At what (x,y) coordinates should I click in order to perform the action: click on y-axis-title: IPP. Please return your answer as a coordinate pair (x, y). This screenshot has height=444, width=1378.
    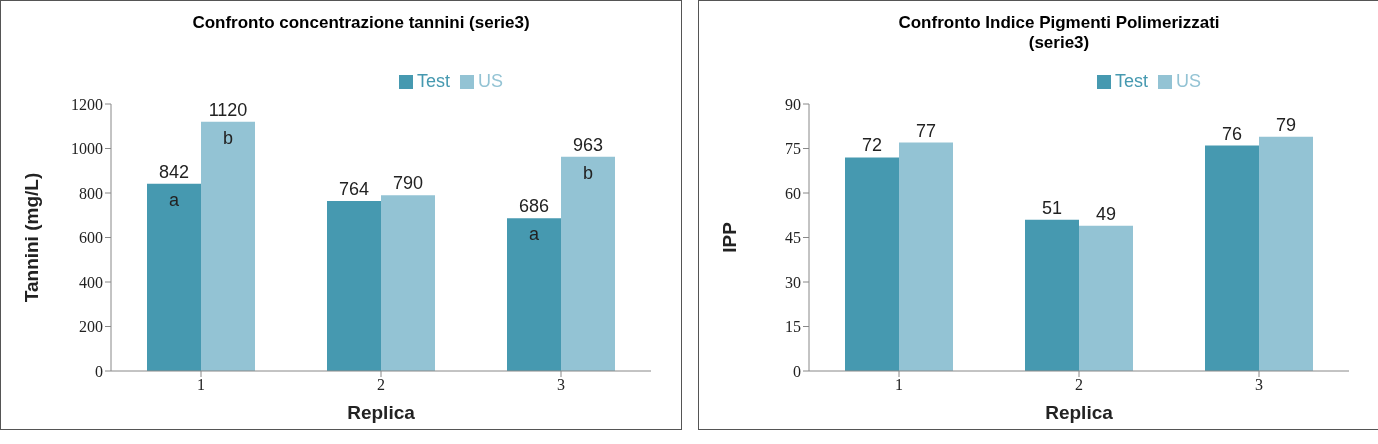
    Looking at the image, I should click on (729, 237).